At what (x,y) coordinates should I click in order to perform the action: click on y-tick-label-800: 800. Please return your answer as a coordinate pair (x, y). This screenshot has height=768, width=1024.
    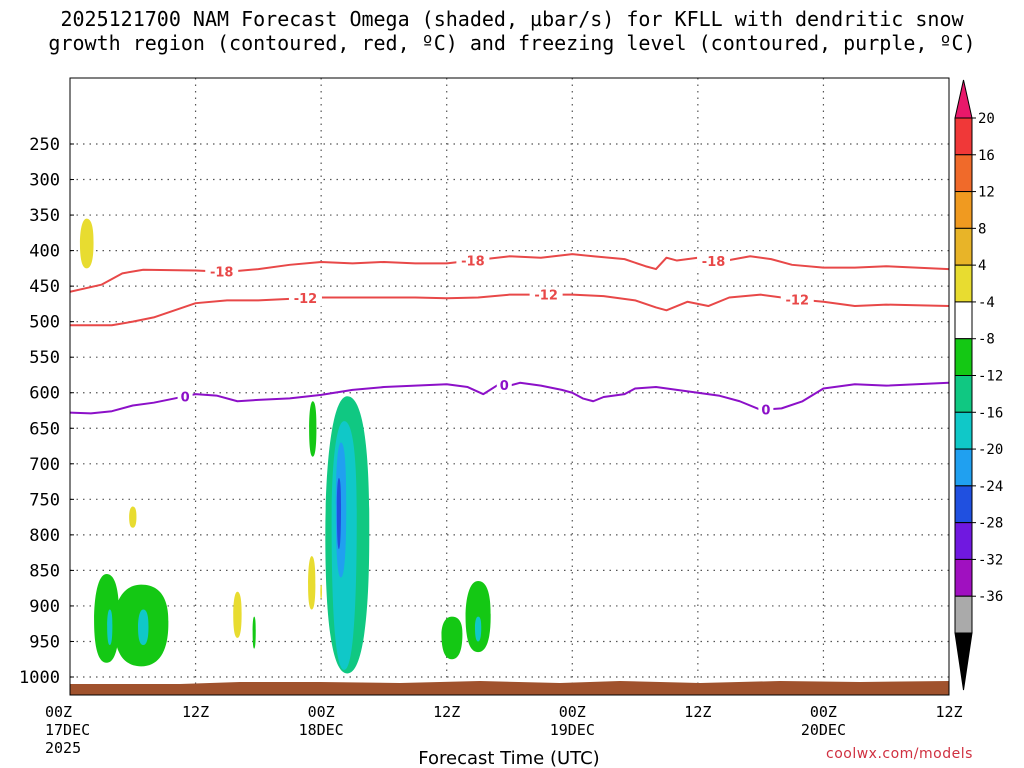
    Looking at the image, I should click on (44, 536).